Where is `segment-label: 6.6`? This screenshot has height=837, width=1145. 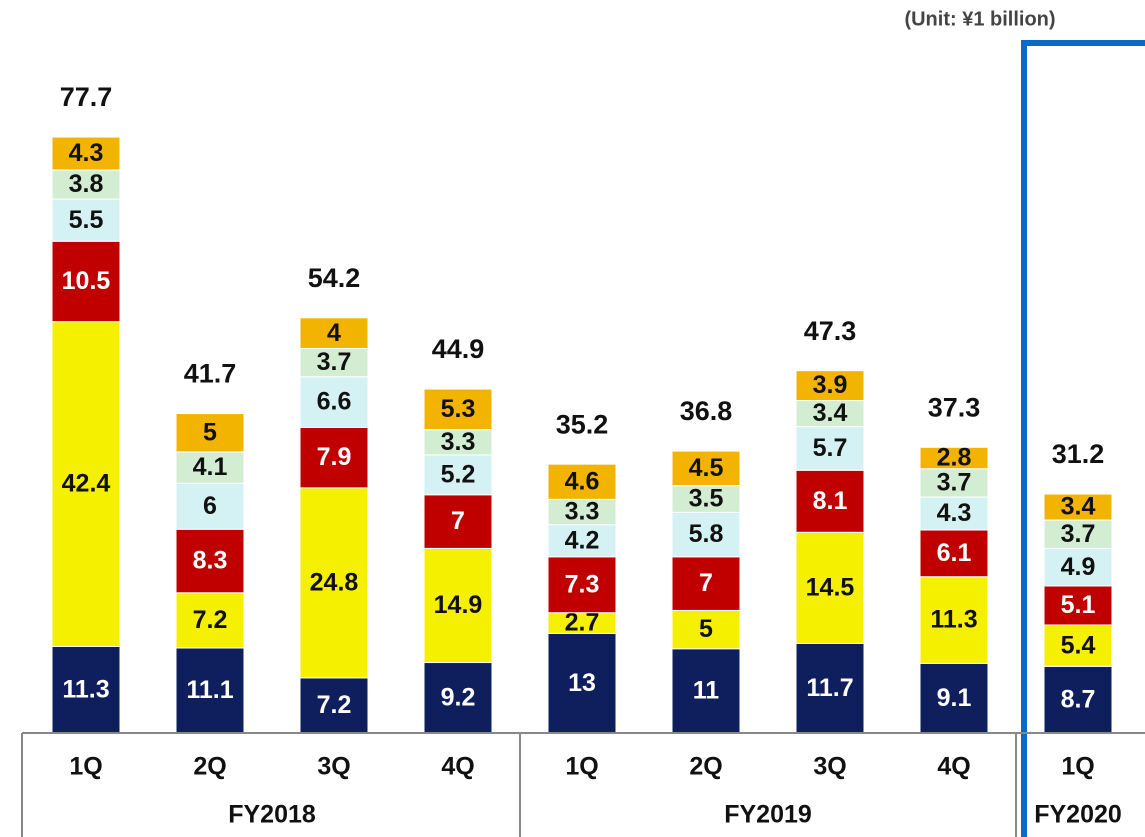 segment-label: 6.6 is located at coordinates (334, 402).